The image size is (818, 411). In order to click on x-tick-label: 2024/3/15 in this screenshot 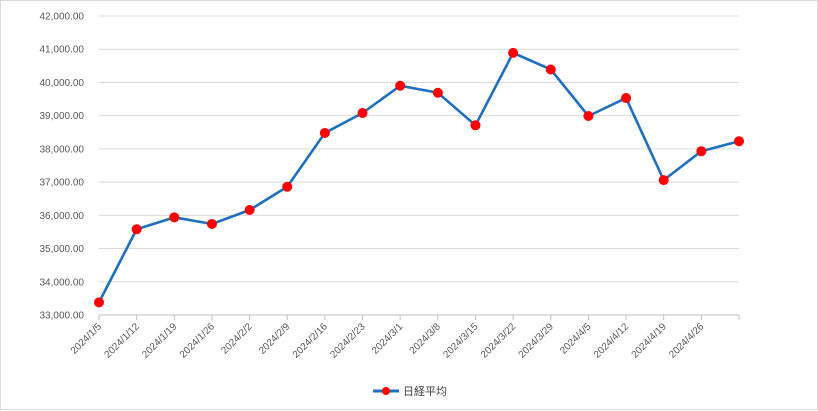, I will do `click(461, 341)`.